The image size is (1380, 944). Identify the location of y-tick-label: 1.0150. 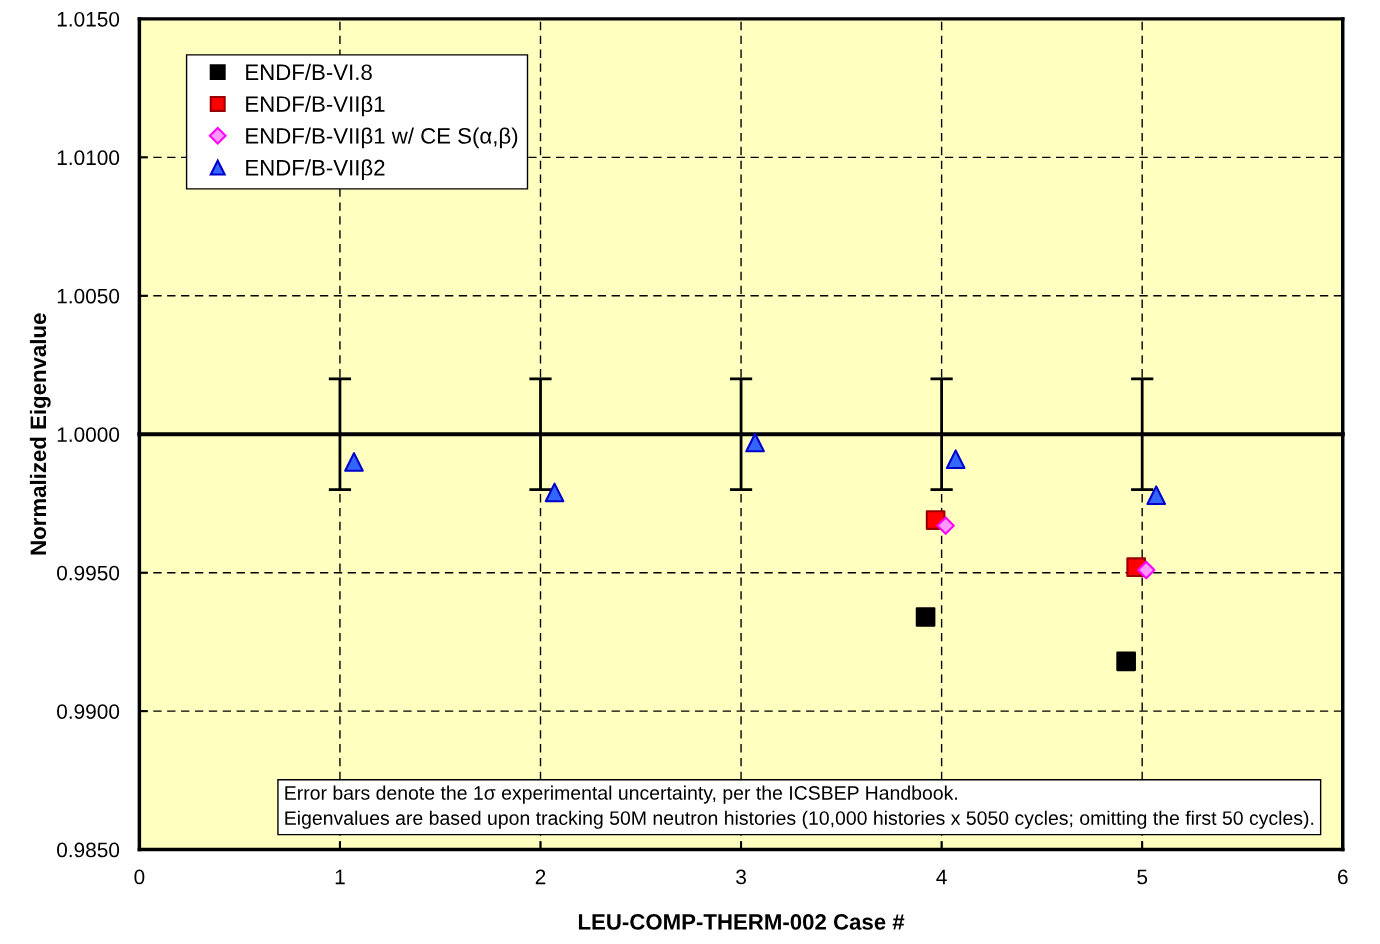
(88, 19).